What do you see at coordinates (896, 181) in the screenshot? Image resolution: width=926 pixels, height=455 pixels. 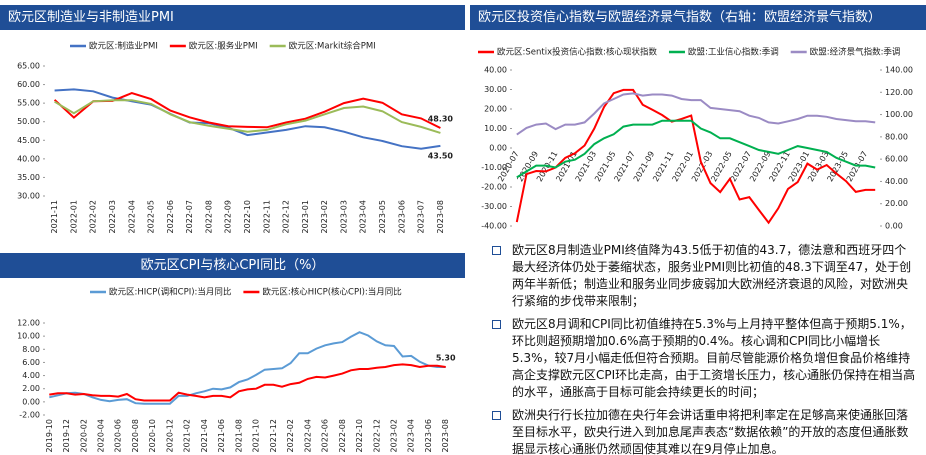 I see `y2-tick-label: 40.00` at bounding box center [896, 181].